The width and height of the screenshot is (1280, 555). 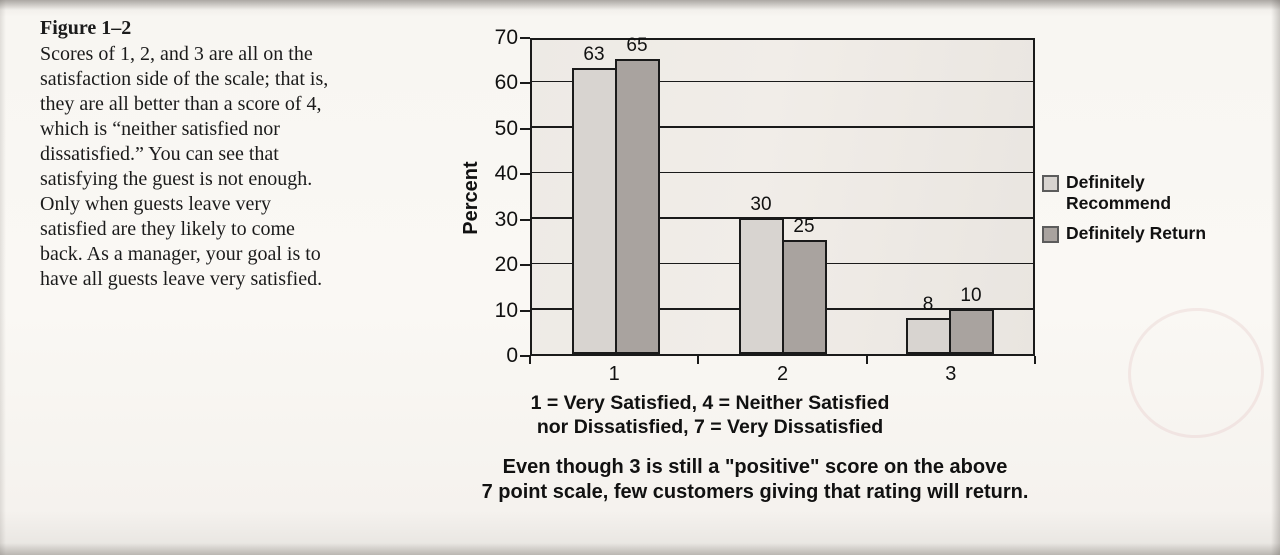 What do you see at coordinates (512, 355) in the screenshot?
I see `y-tick-label-0: 0` at bounding box center [512, 355].